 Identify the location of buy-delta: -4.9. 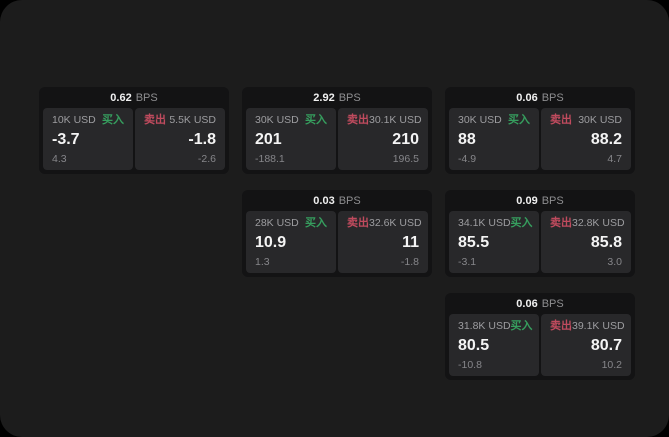
(467, 158).